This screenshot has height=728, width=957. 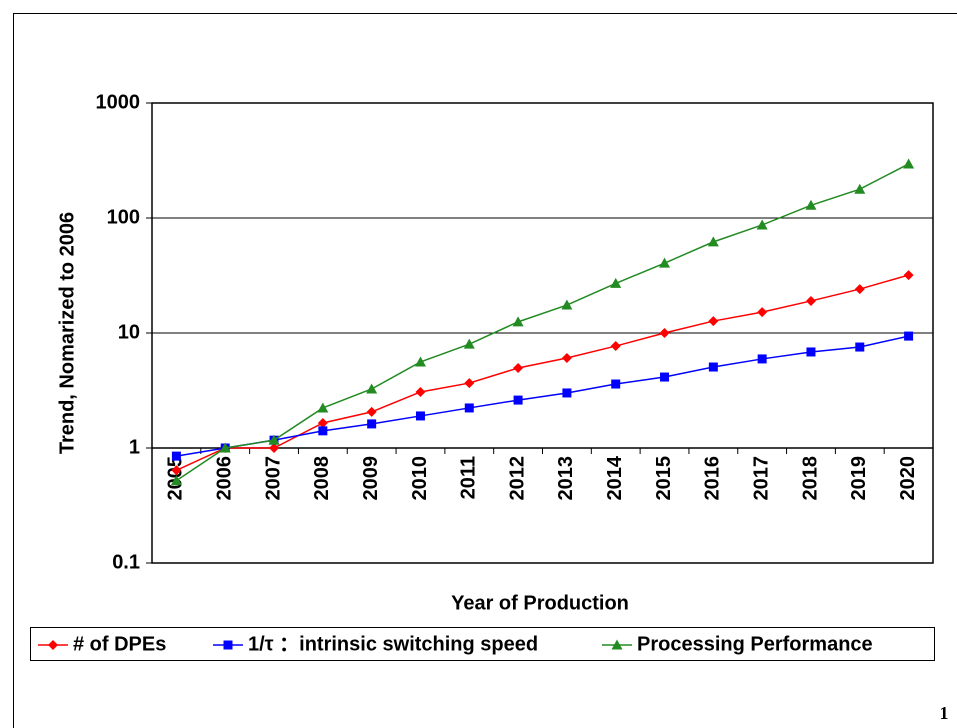 I want to click on x-tick-label: 2008, so click(x=322, y=478).